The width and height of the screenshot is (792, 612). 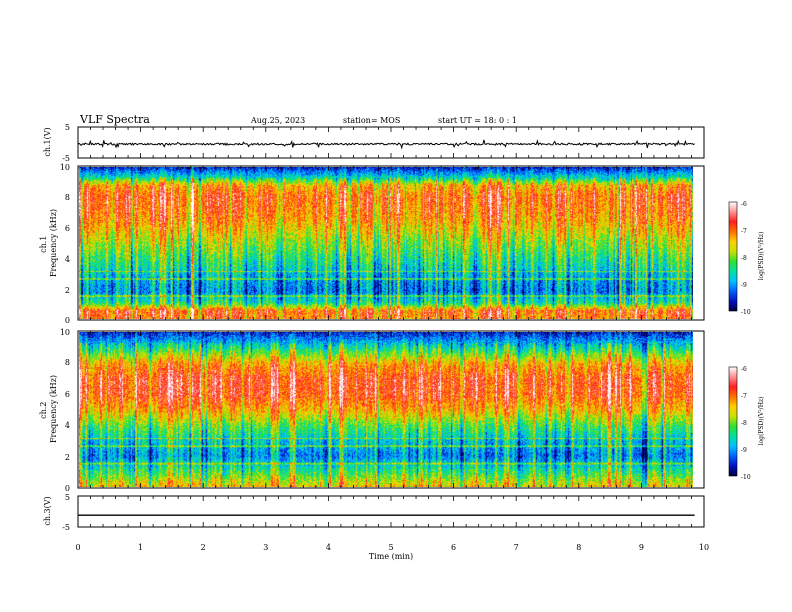 What do you see at coordinates (744, 258) in the screenshot?
I see `ch1-colorbar-tick-m8: -8` at bounding box center [744, 258].